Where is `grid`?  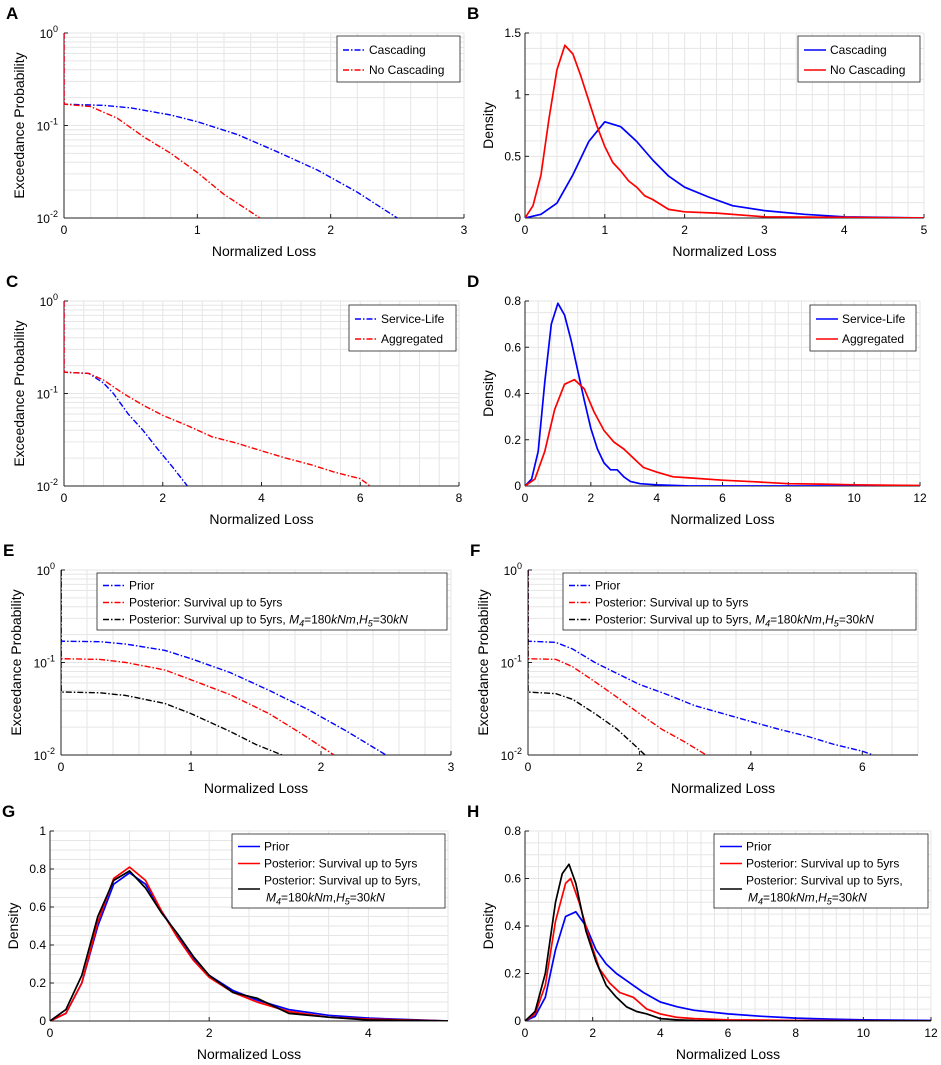 grid is located at coordinates (722, 393).